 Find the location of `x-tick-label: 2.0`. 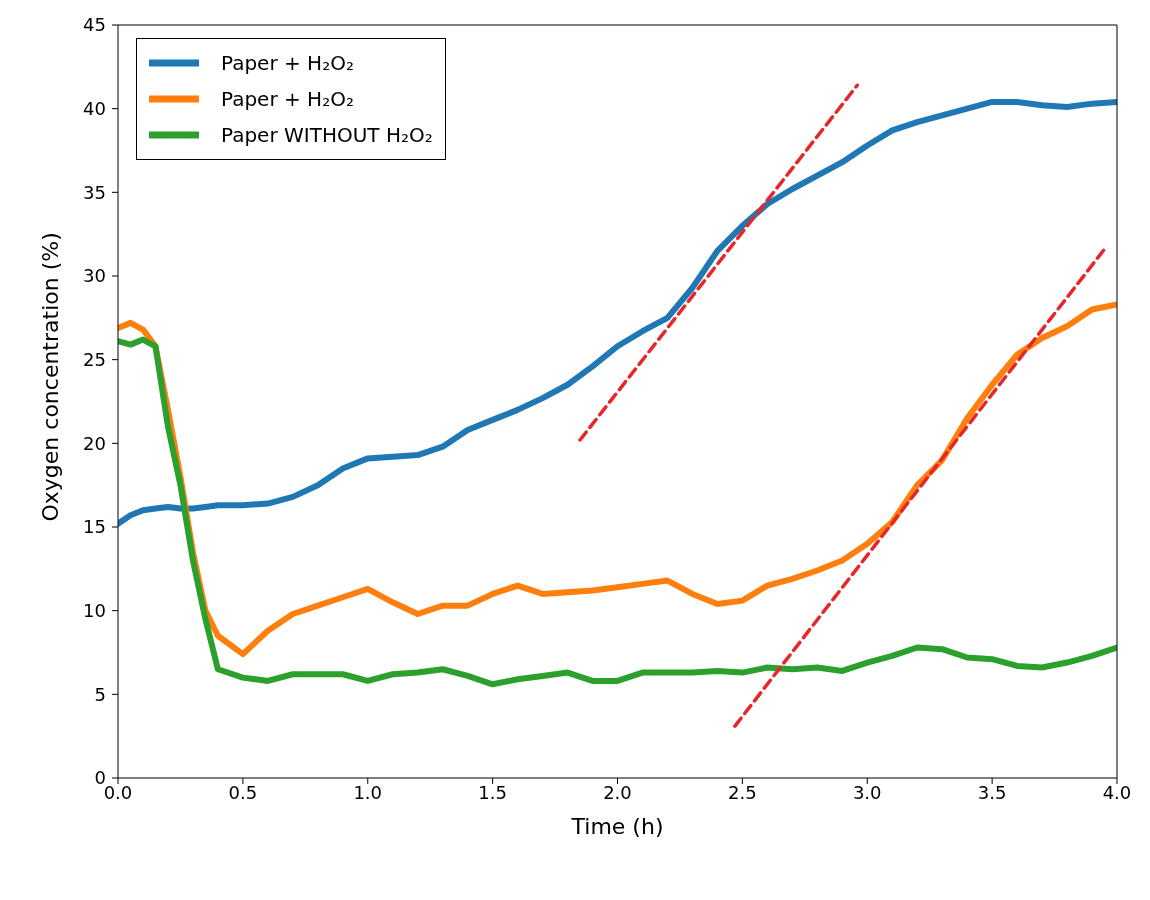

x-tick-label: 2.0 is located at coordinates (617, 792).